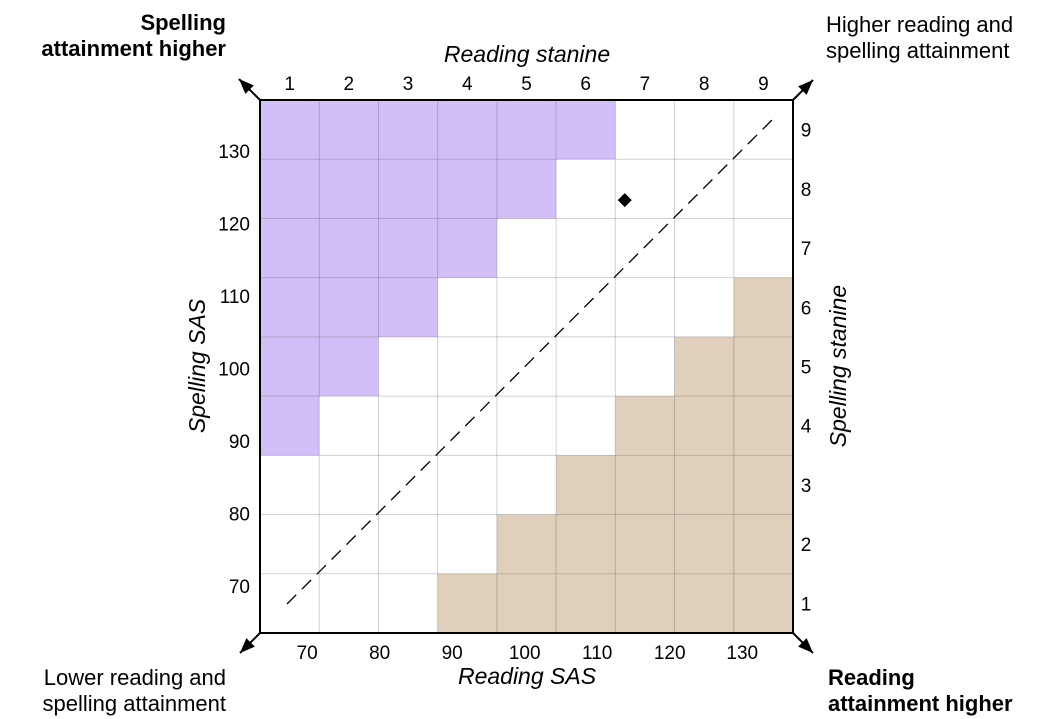 The height and width of the screenshot is (719, 1046). Describe the element at coordinates (806, 368) in the screenshot. I see `spelling-stanine-tick: 5` at that location.